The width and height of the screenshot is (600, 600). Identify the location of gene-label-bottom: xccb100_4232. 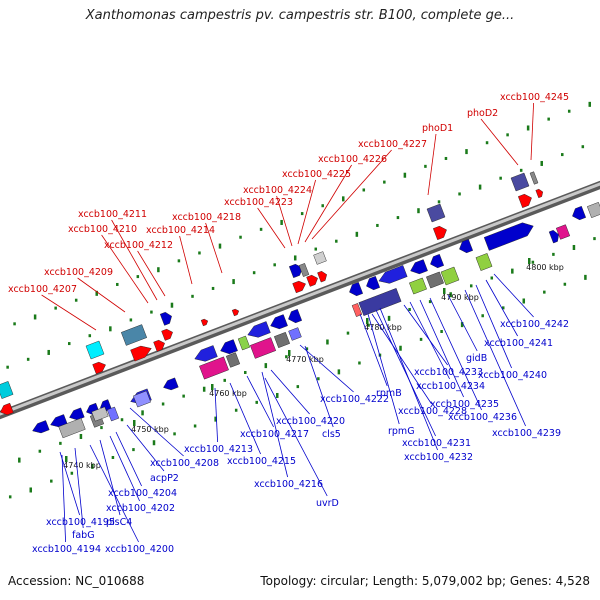
(438, 457).